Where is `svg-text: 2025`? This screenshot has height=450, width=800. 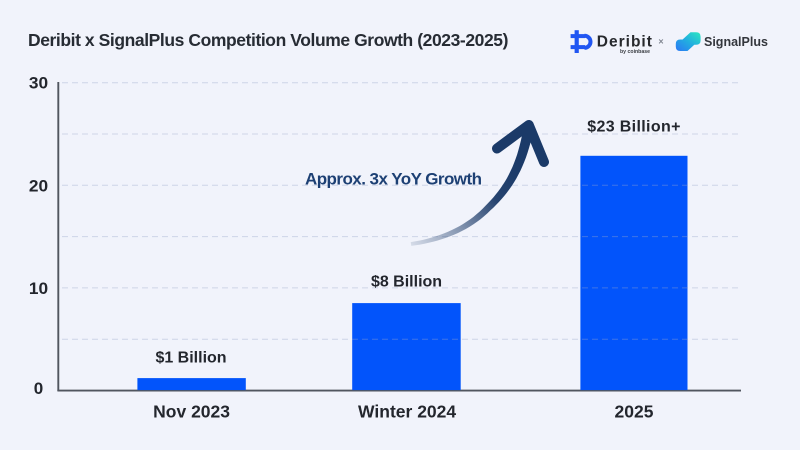
svg-text: 2025 is located at coordinates (634, 411).